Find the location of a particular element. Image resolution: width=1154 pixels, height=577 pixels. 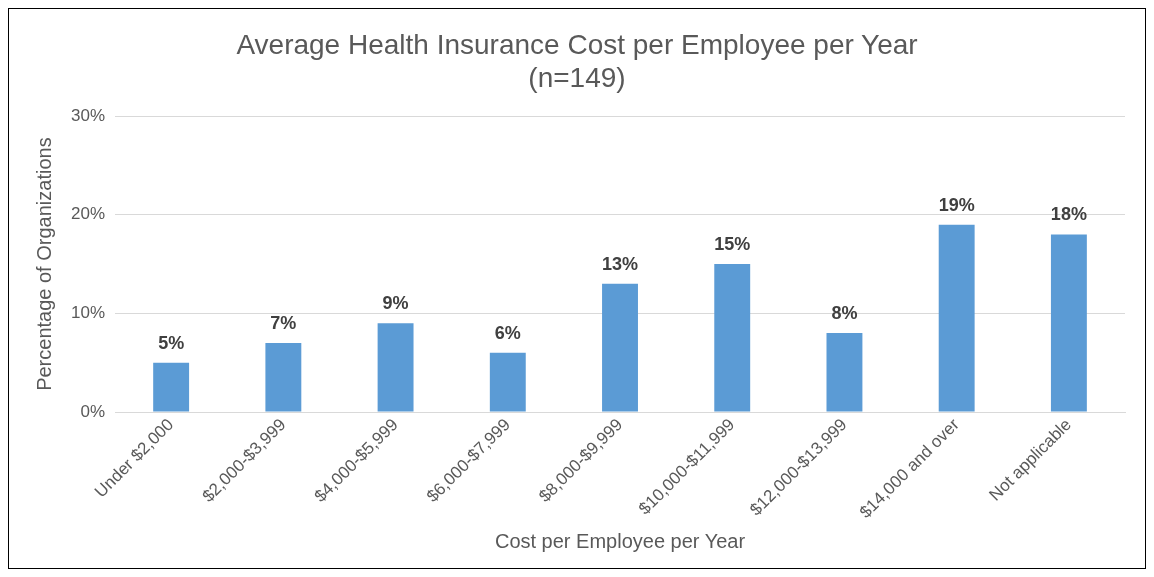

y-tick-label: 30% is located at coordinates (88, 115).